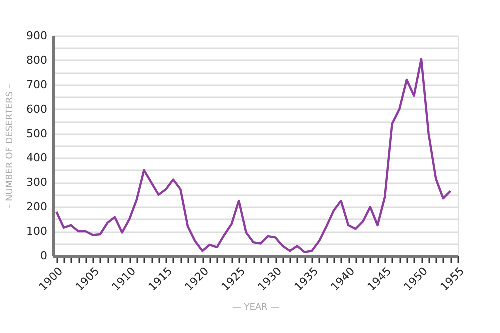  Describe the element at coordinates (44, 256) in the screenshot. I see `y-tick-label: 0` at that location.